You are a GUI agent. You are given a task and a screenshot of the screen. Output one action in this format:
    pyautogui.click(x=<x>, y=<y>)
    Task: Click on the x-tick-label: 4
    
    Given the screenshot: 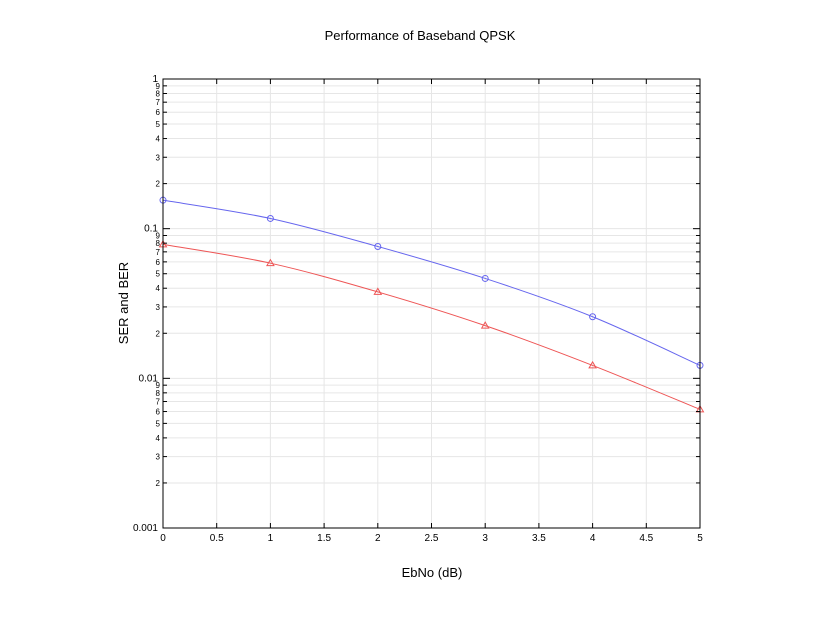 What is the action you would take?
    pyautogui.click(x=593, y=538)
    